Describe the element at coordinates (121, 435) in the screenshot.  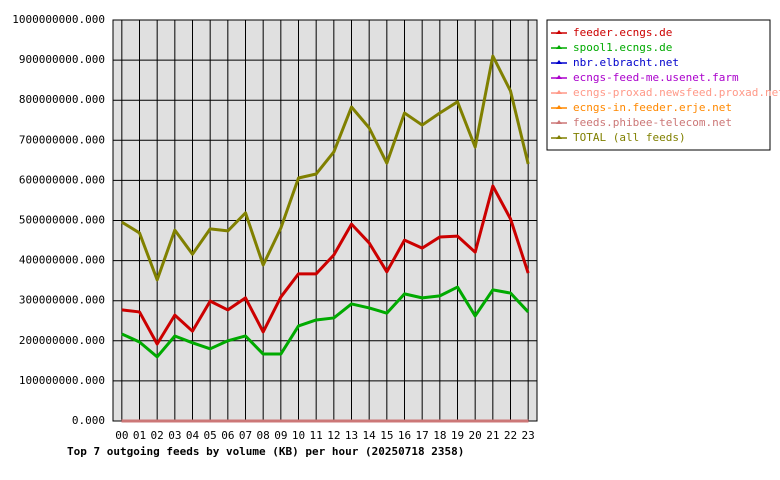
I see `x-tick-label: 00` at that location.